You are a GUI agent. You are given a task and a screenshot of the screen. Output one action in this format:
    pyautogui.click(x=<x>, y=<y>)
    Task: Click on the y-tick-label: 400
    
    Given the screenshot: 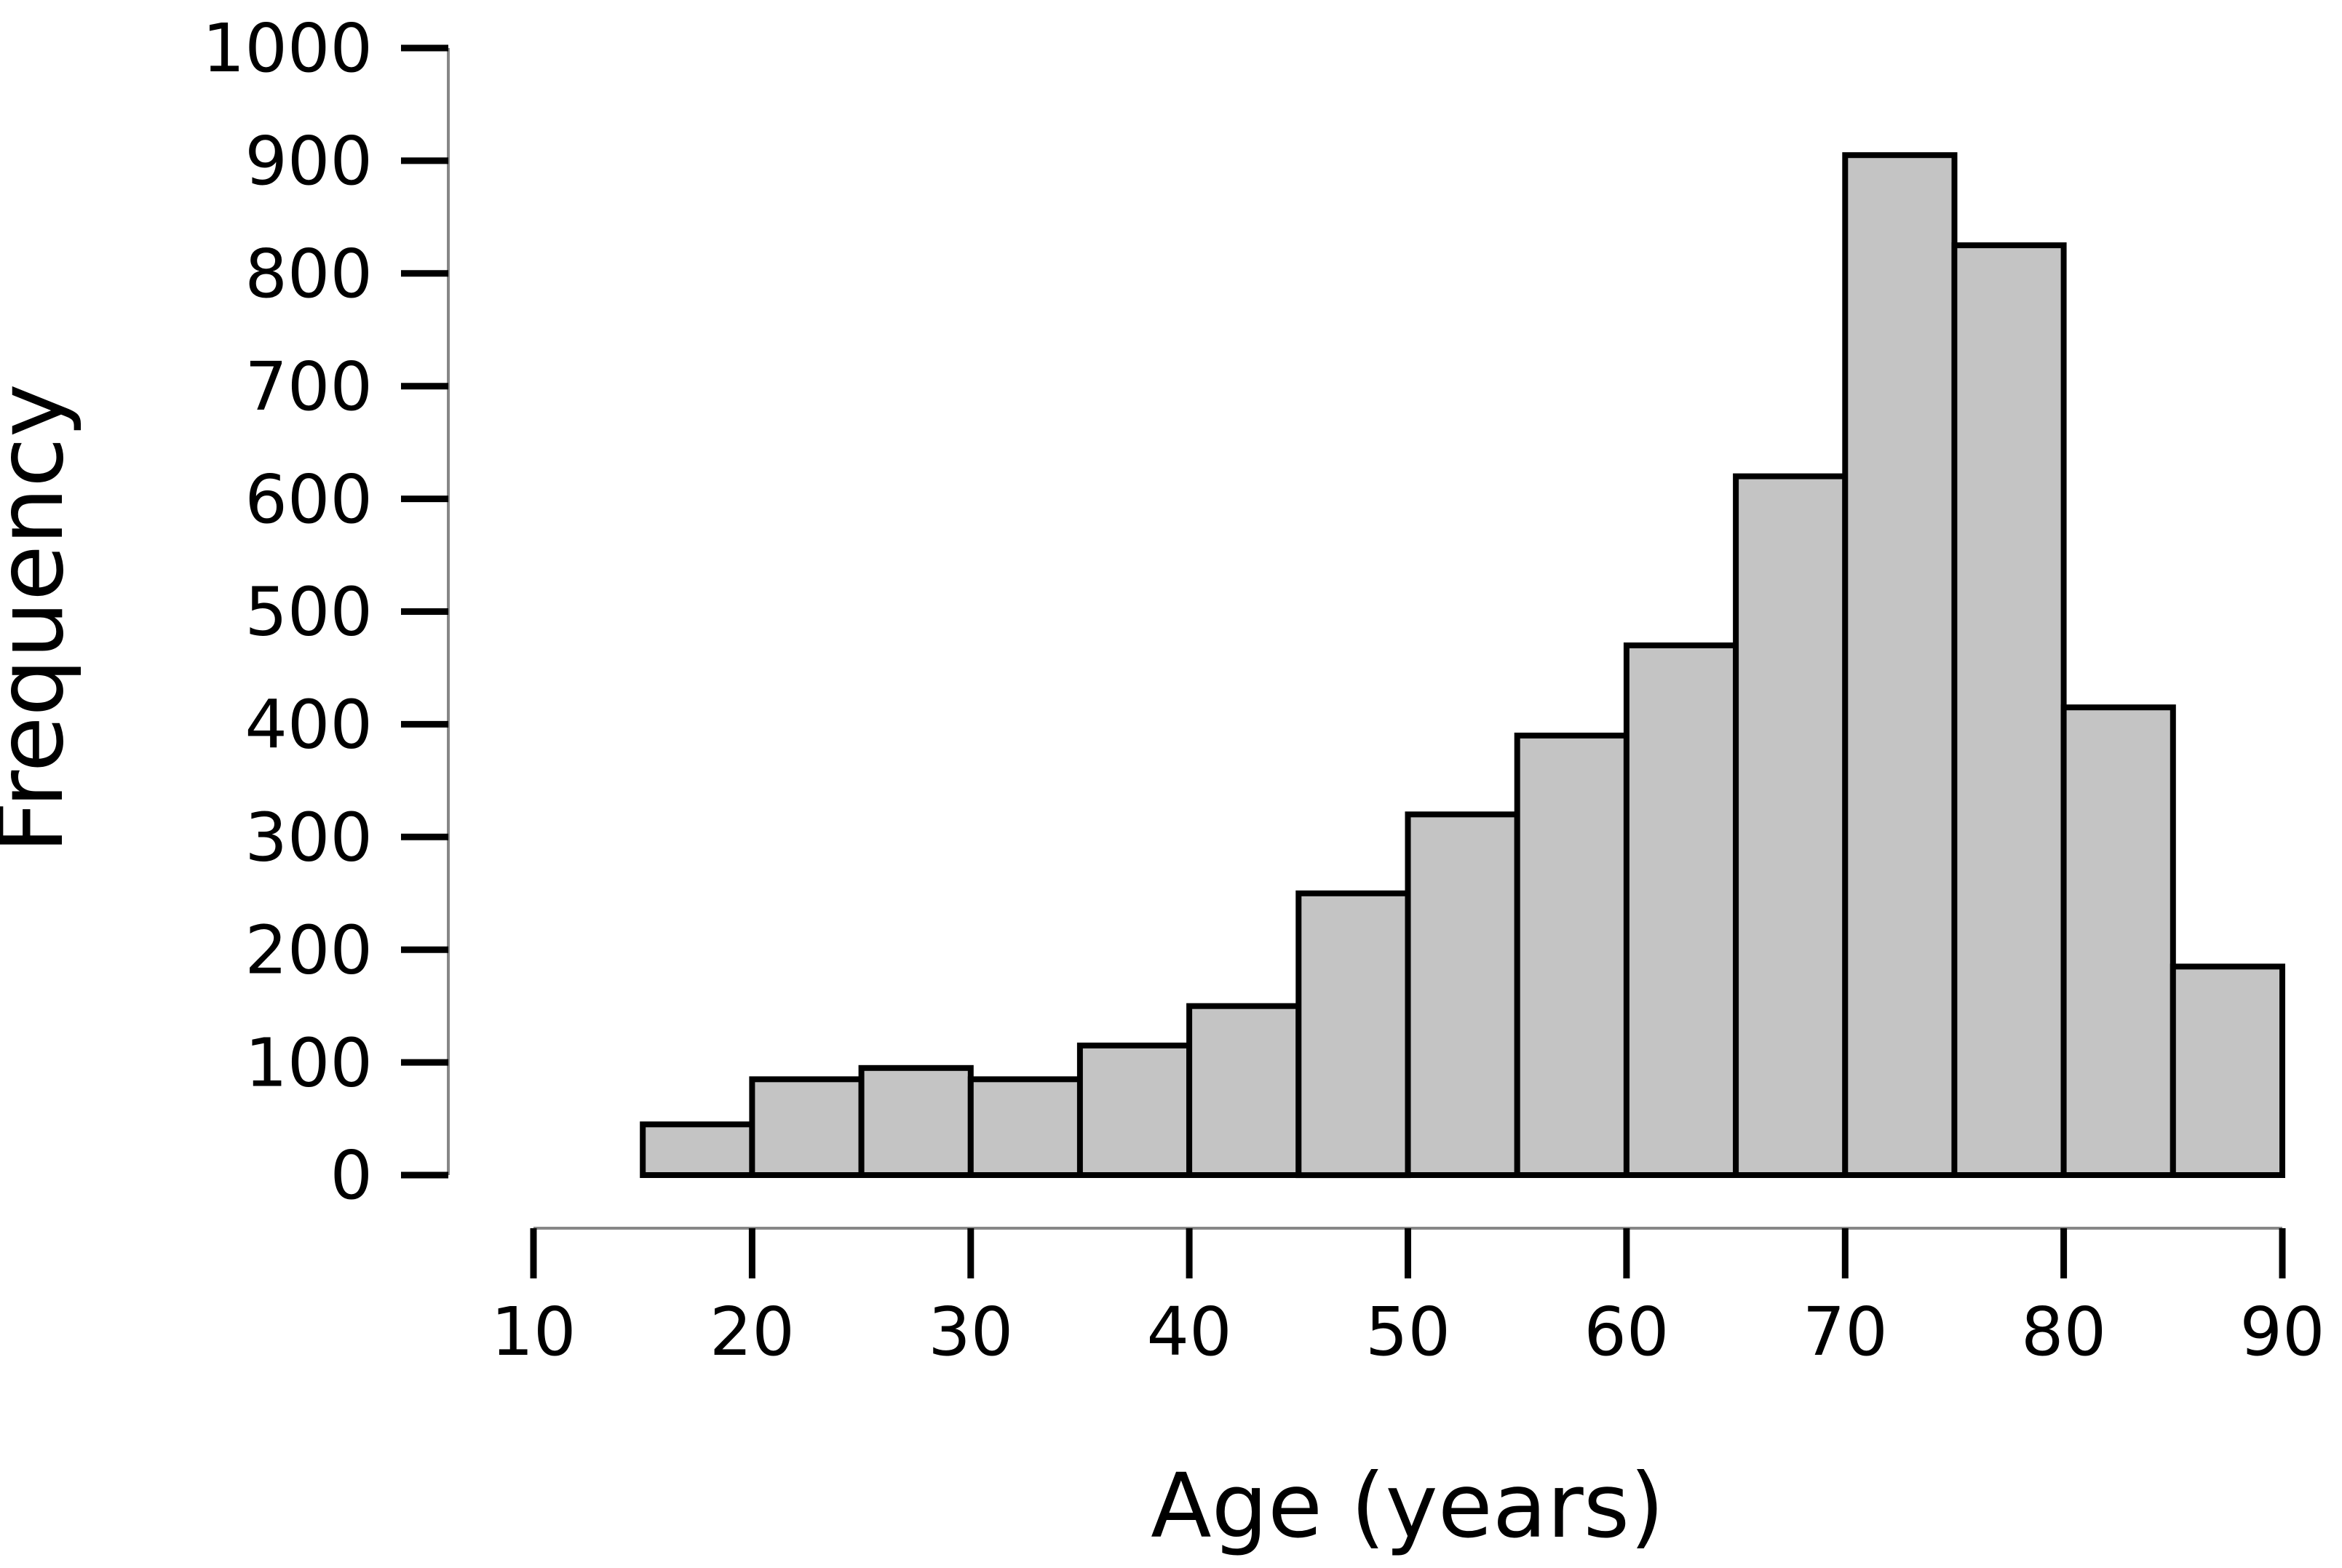 What is the action you would take?
    pyautogui.click(x=309, y=725)
    